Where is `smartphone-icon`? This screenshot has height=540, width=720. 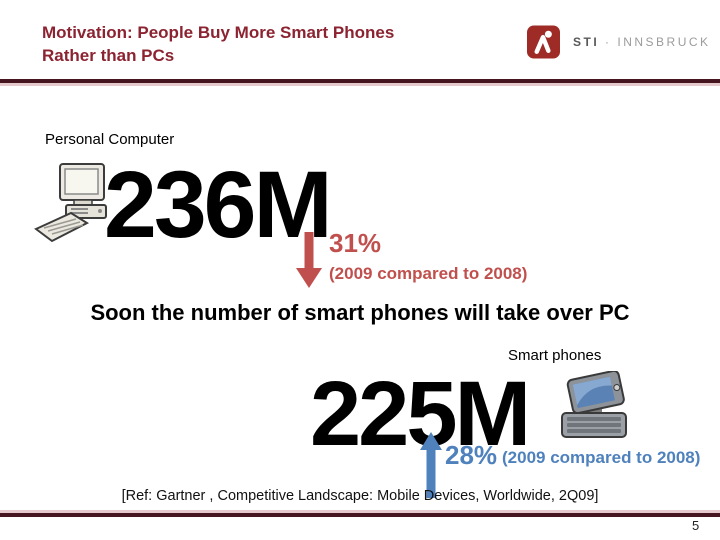
smartphone-icon is located at coordinates (595, 405).